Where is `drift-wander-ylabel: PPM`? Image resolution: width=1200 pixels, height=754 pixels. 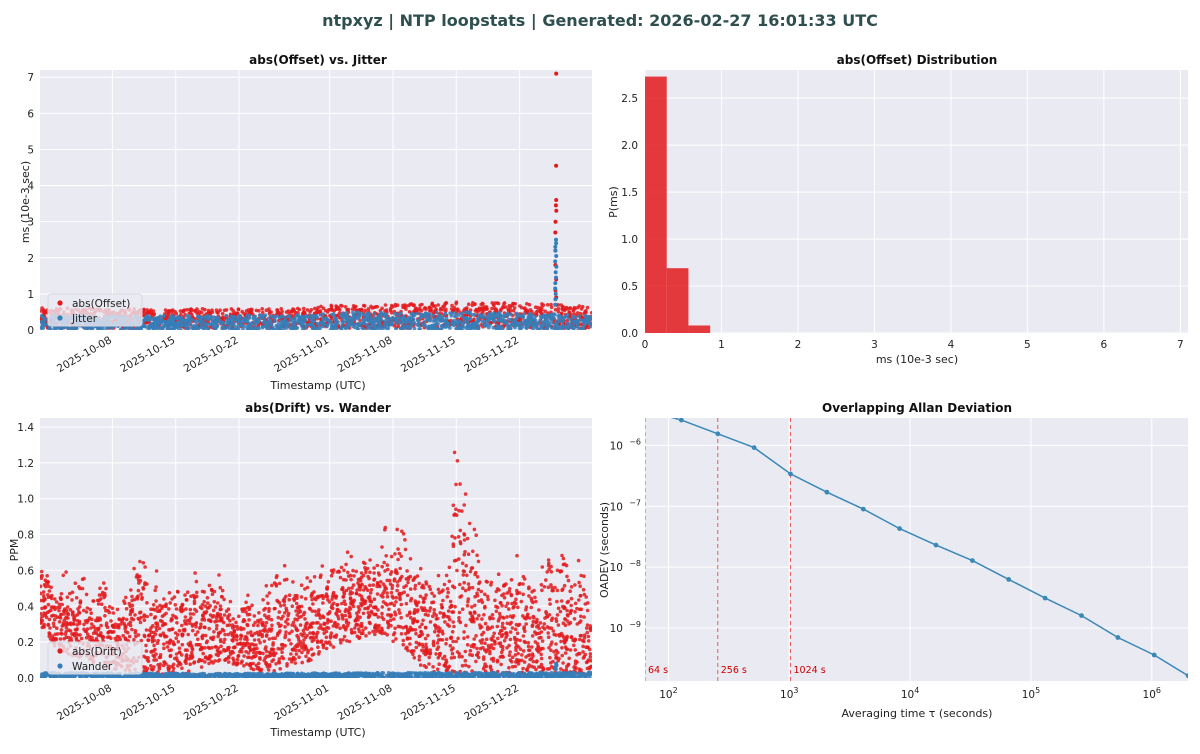
drift-wander-ylabel: PPM is located at coordinates (14, 550).